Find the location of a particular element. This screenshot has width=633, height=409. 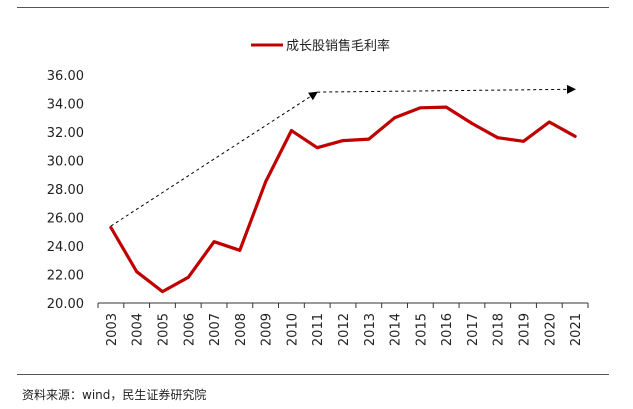

y-tick-label: 24.00 is located at coordinates (65, 247).